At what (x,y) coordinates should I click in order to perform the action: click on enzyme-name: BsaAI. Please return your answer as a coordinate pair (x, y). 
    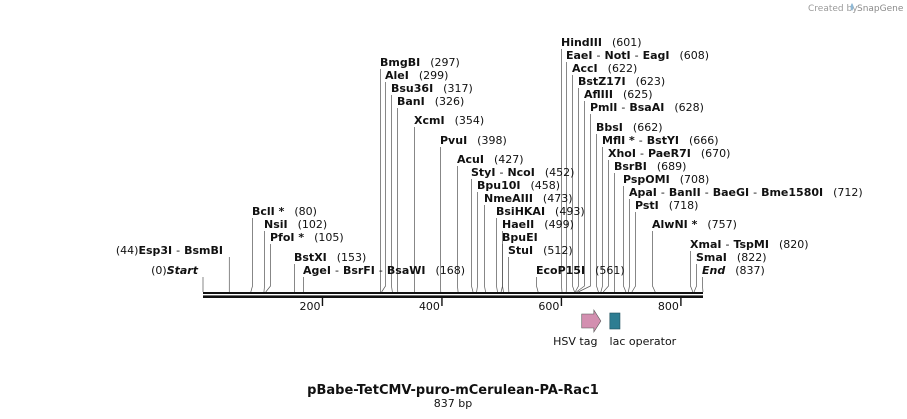
    Looking at the image, I should click on (646, 107).